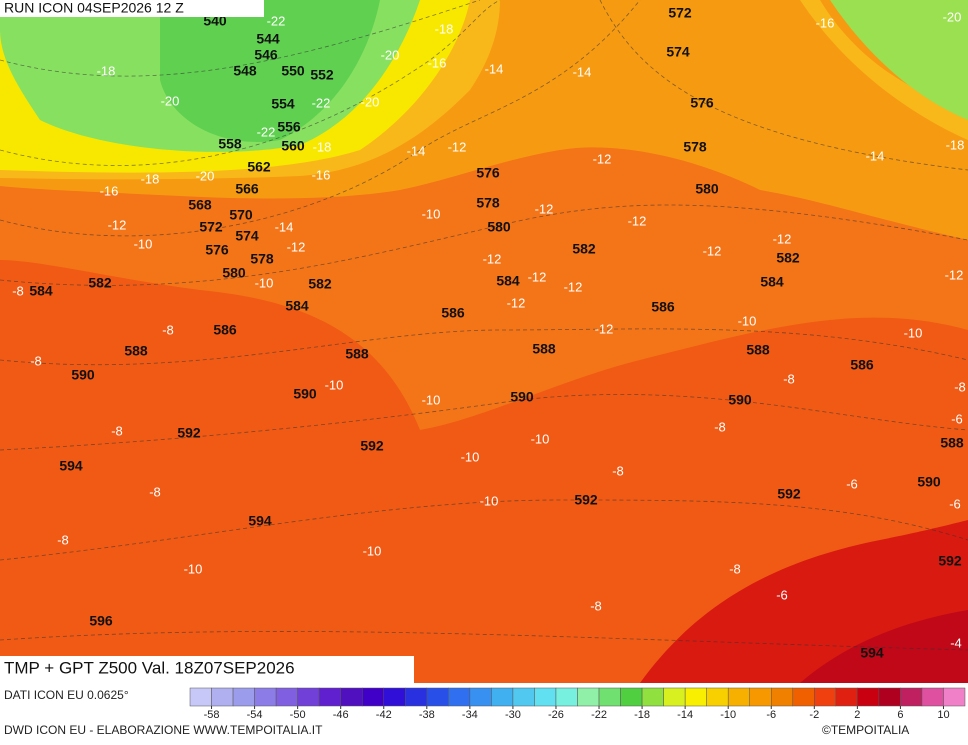  Describe the element at coordinates (241, 215) in the screenshot. I see `height-label: 570` at that location.